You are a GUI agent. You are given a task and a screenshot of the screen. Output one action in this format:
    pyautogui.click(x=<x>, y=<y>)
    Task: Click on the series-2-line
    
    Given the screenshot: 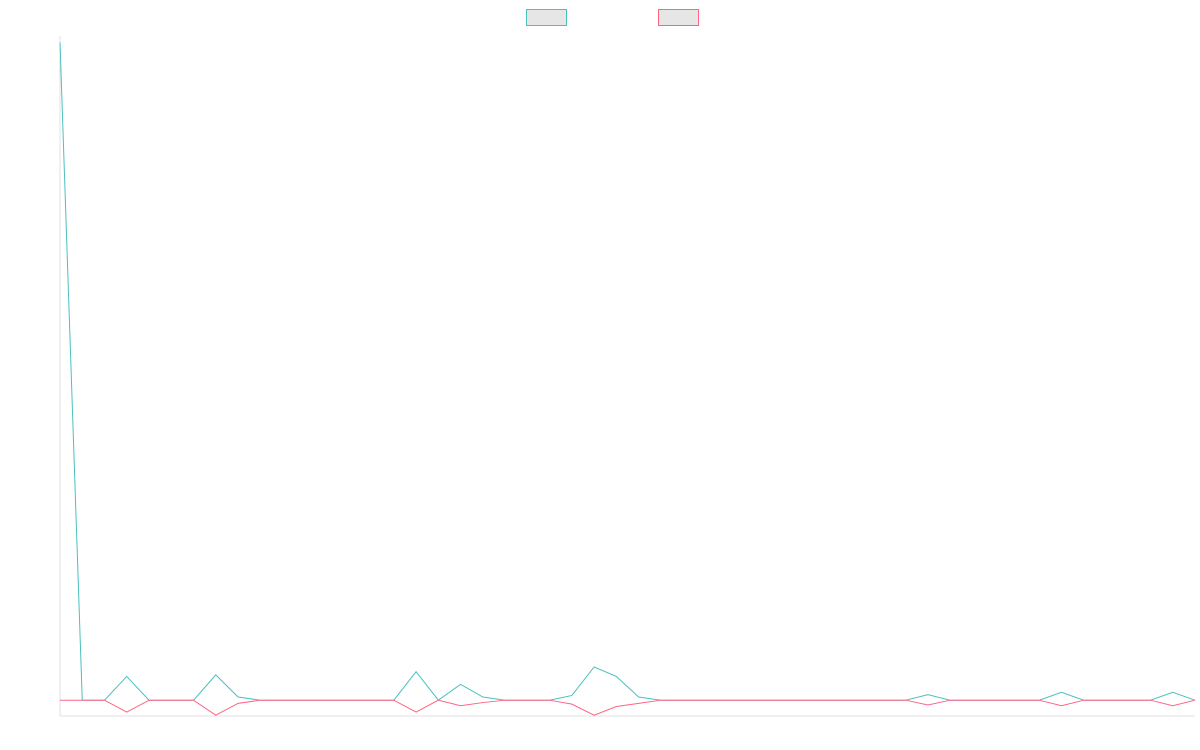 What is the action you would take?
    pyautogui.click(x=628, y=707)
    